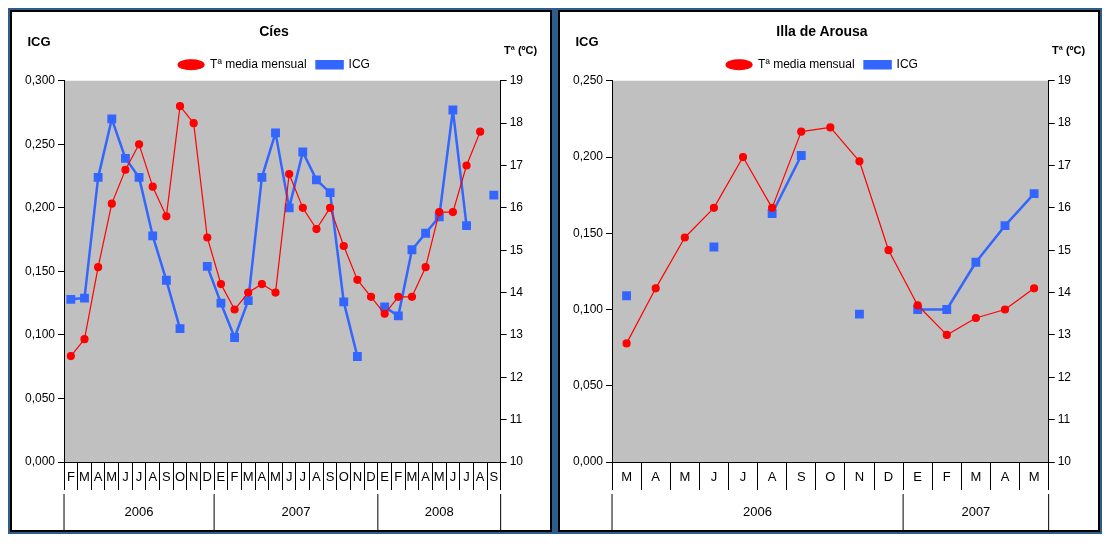 The height and width of the screenshot is (544, 1118). I want to click on y2-axis-title: Tª (ºC), so click(521, 49).